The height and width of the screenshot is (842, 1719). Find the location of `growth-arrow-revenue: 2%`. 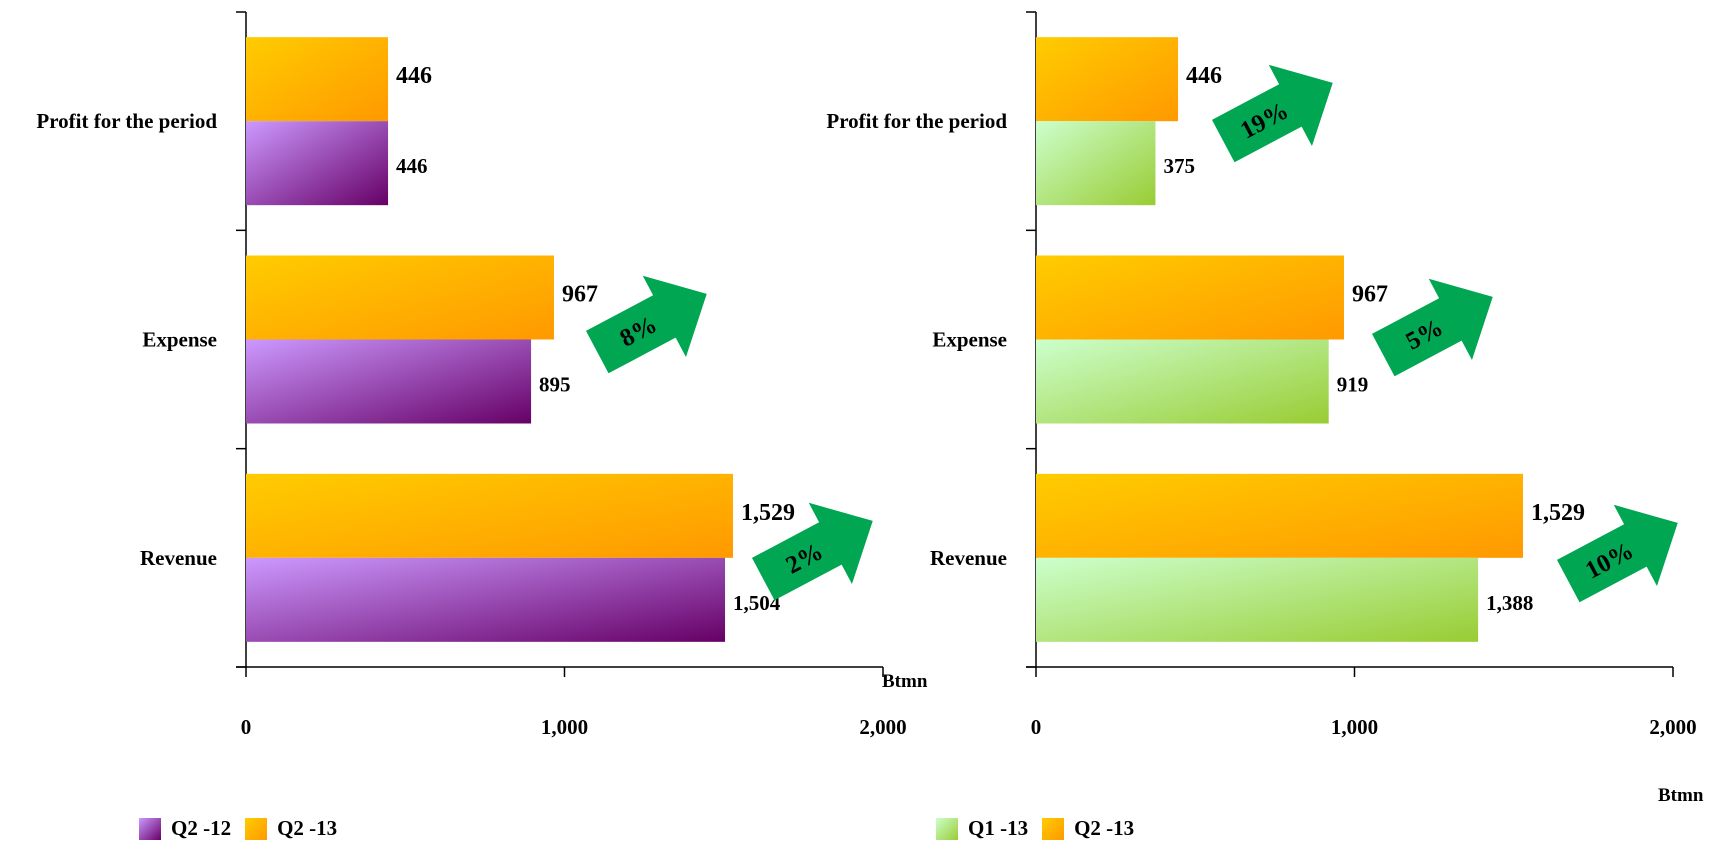

growth-arrow-revenue: 2% is located at coordinates (812, 551).